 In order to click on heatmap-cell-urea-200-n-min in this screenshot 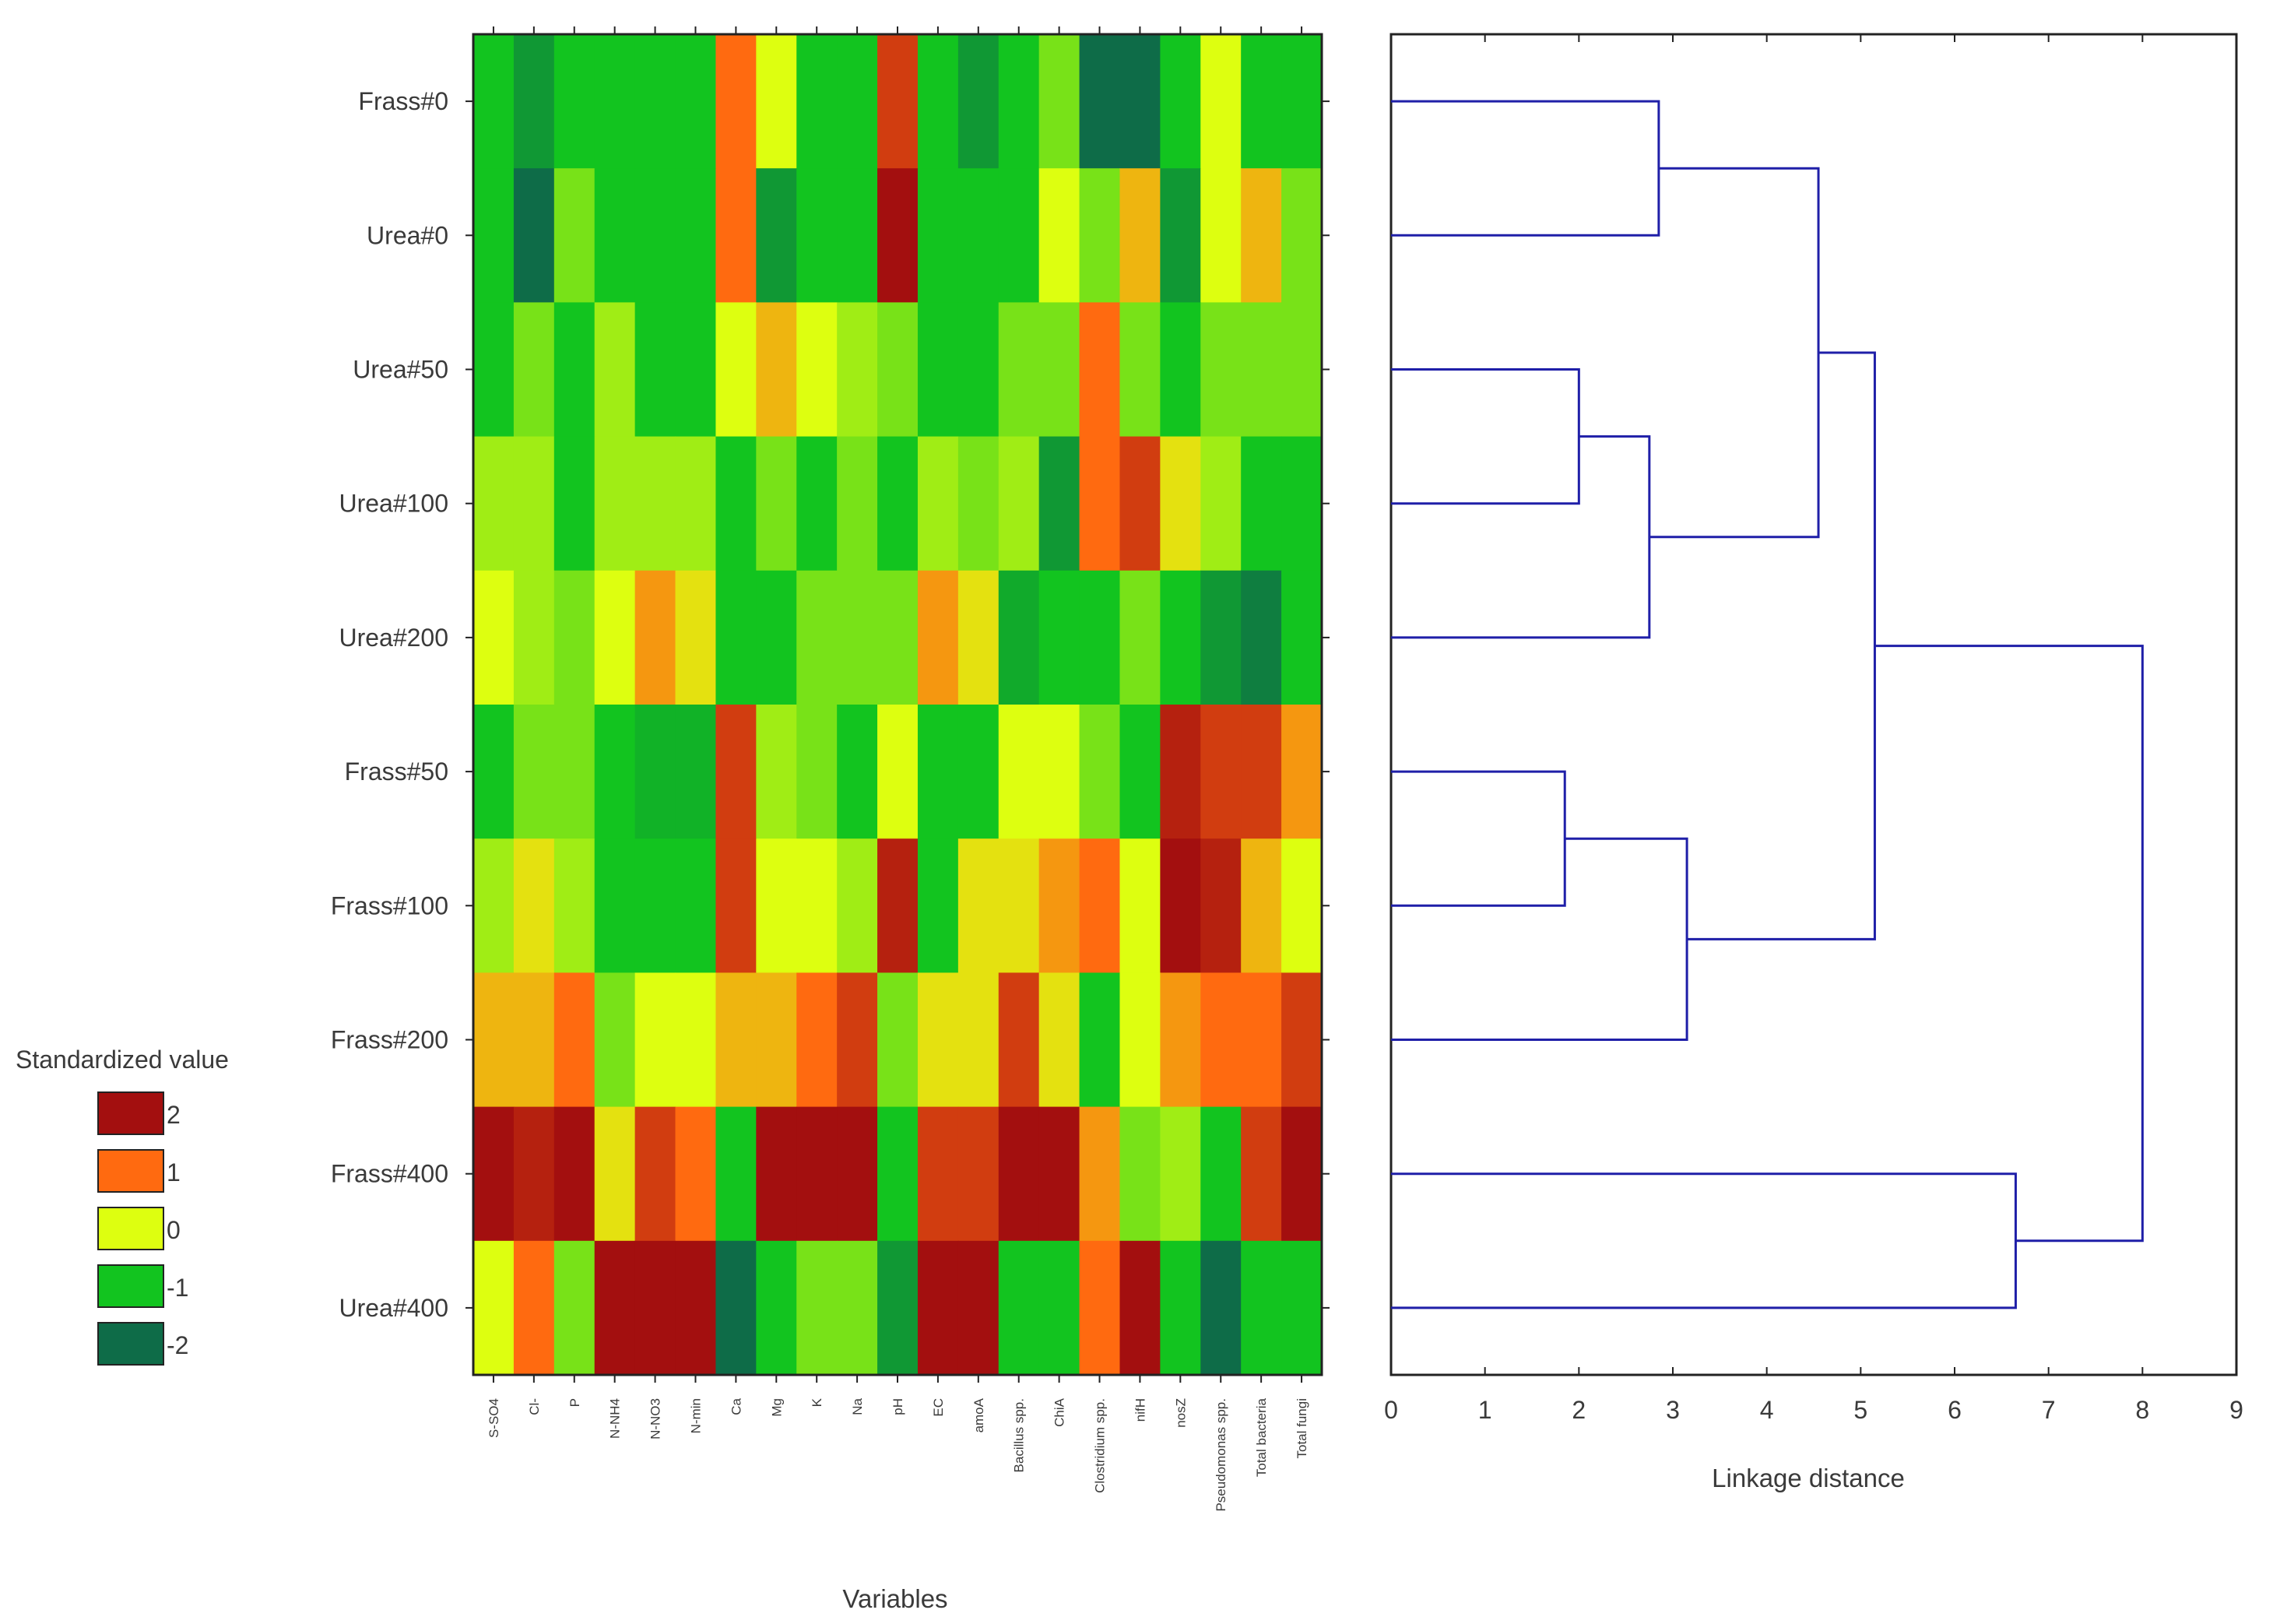, I will do `click(696, 637)`.